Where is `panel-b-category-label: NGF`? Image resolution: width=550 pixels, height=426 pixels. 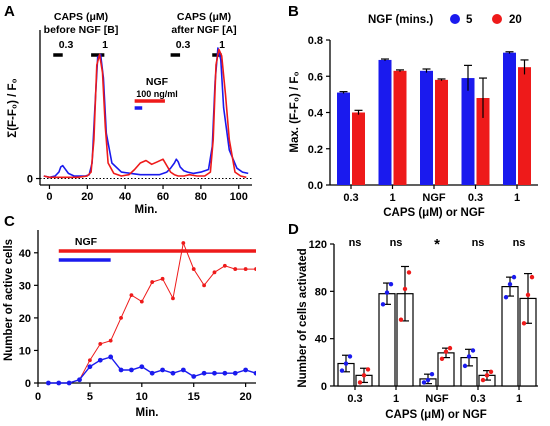
panel-b-category-label: NGF is located at coordinates (434, 198).